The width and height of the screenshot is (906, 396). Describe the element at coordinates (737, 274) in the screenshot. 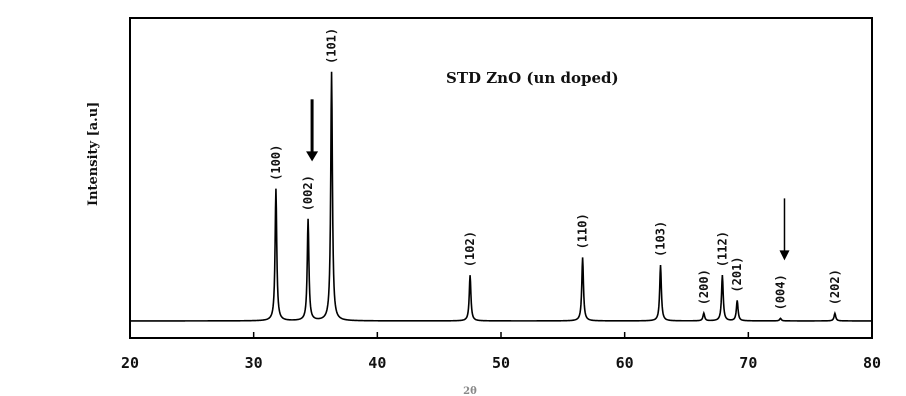

I see `peak-label-201: (201)` at that location.